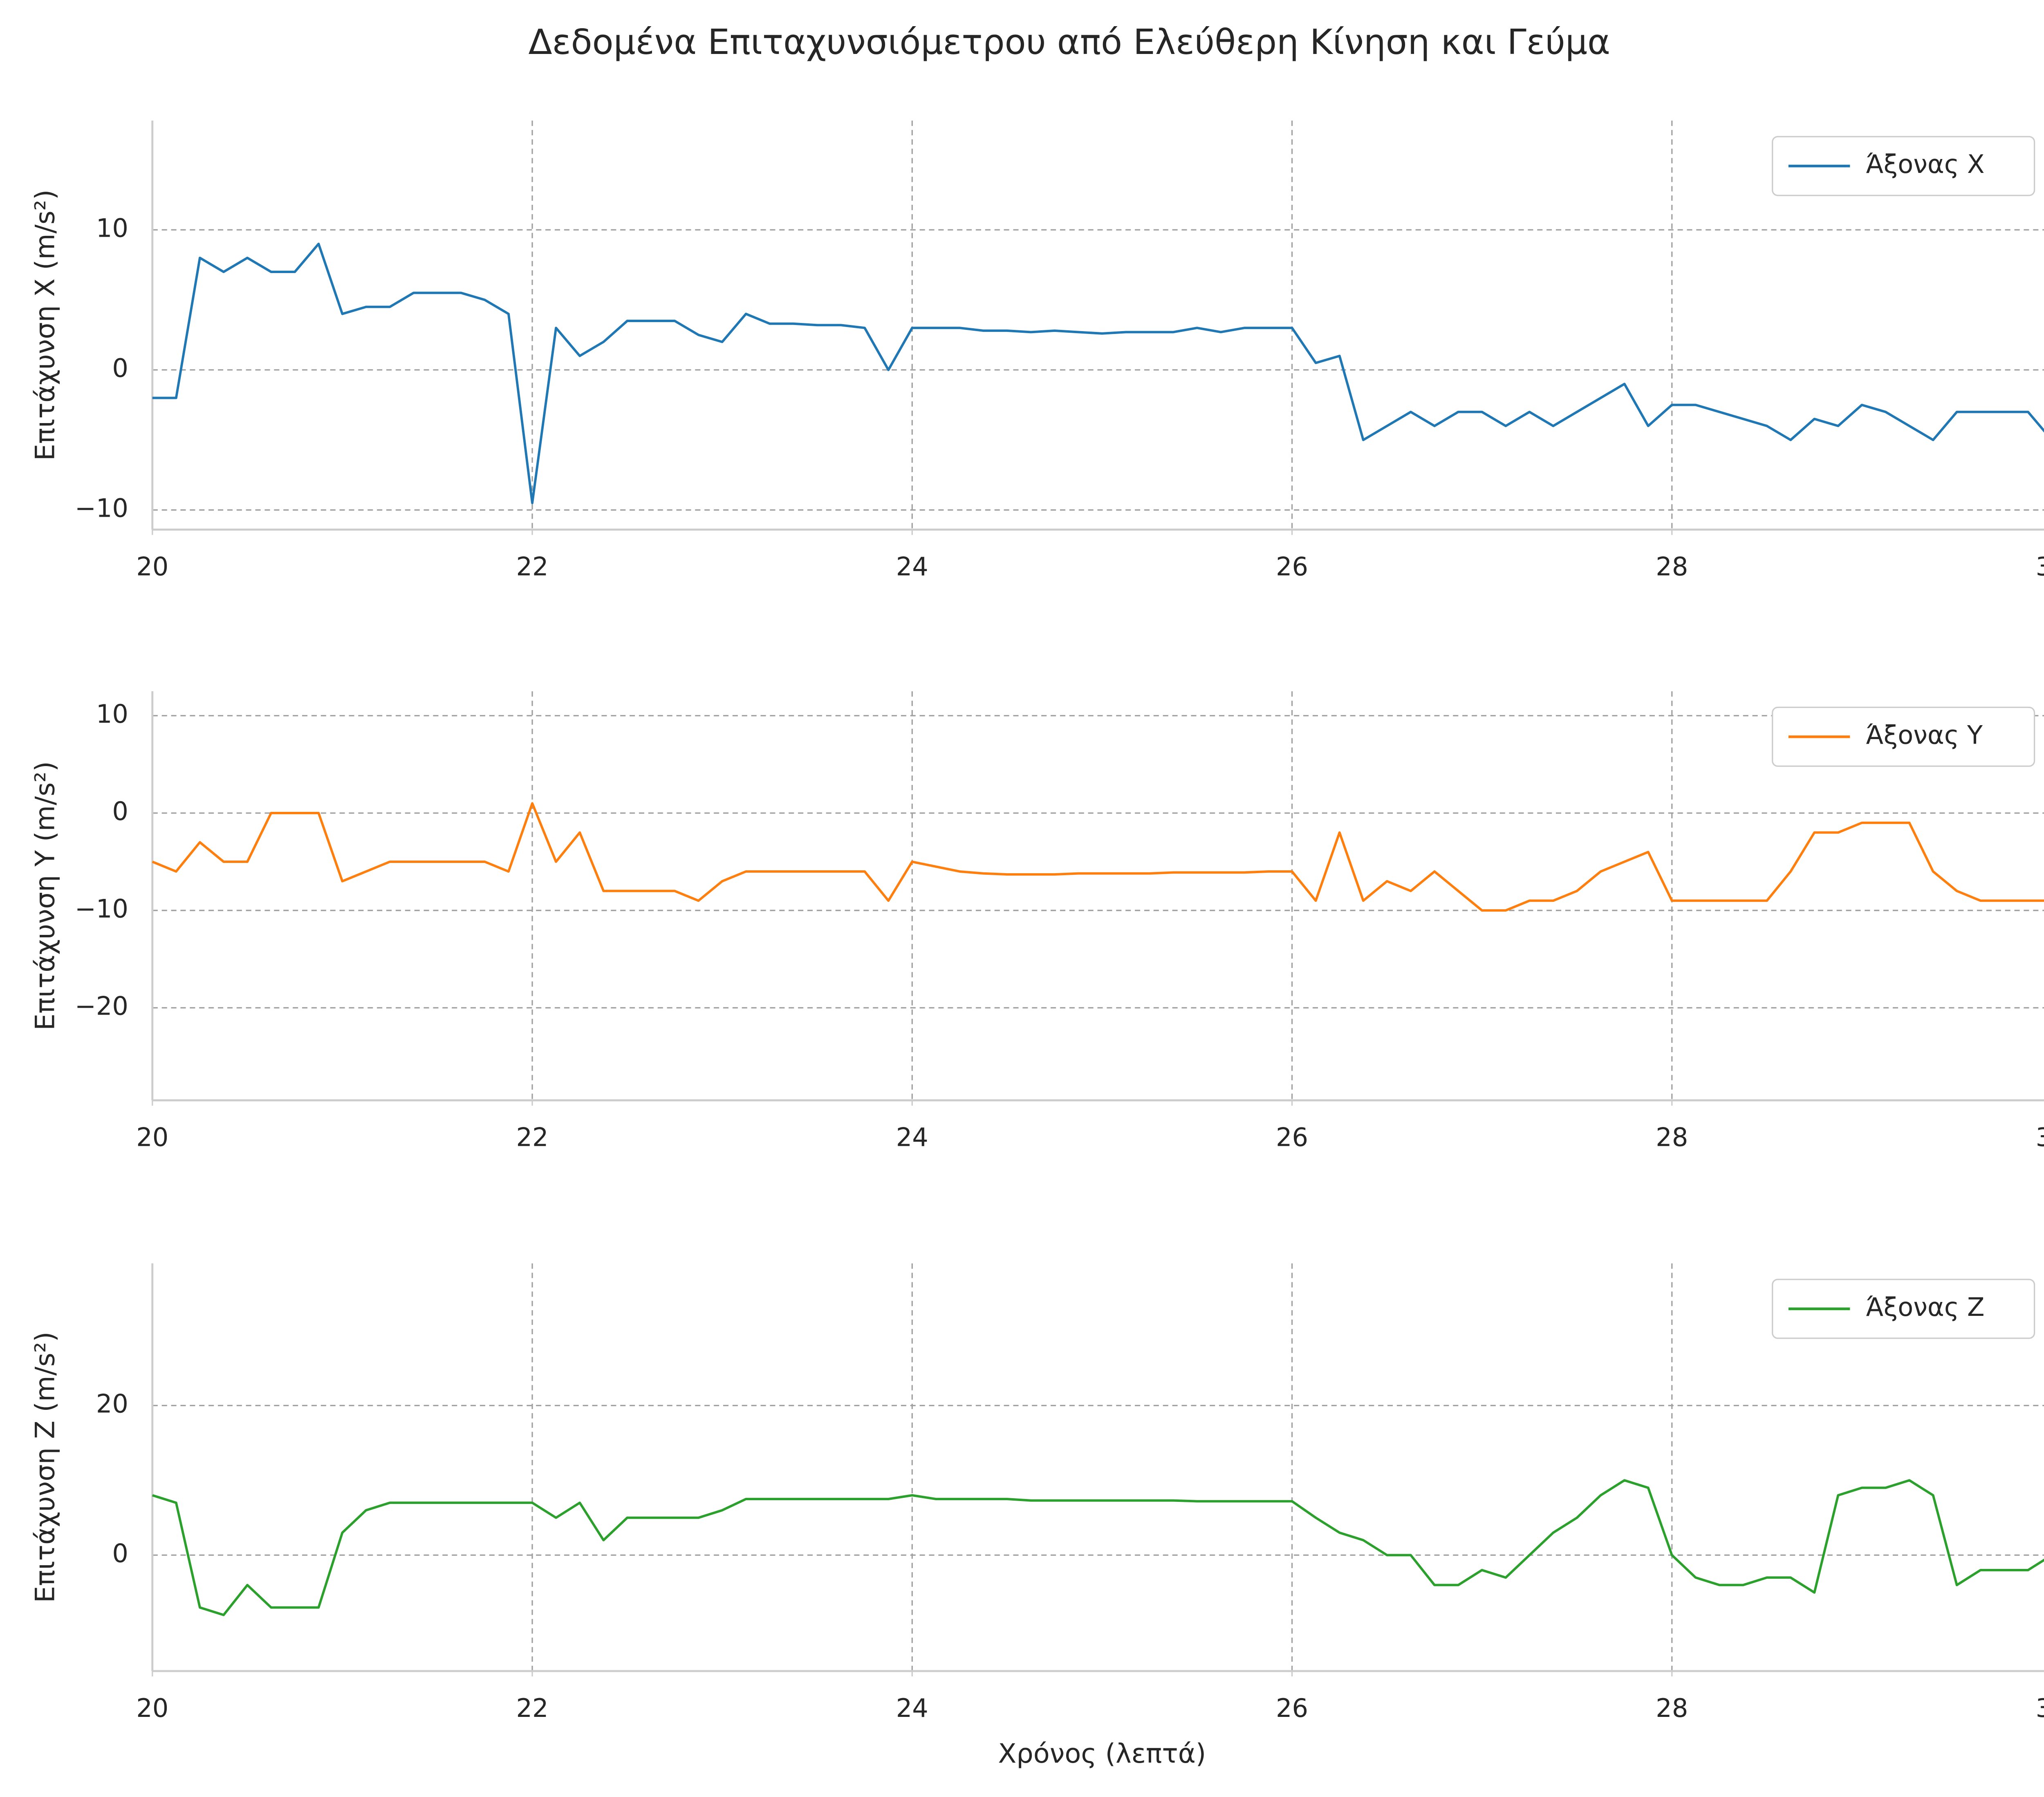  I want to click on legend-label: Άξονας Z, so click(1925, 1307).